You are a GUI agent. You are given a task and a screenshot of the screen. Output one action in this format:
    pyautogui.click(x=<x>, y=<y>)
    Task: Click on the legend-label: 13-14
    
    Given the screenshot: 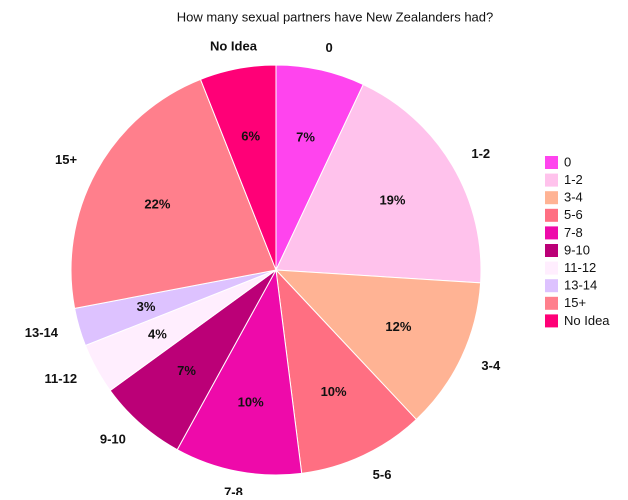 What is the action you would take?
    pyautogui.click(x=580, y=285)
    